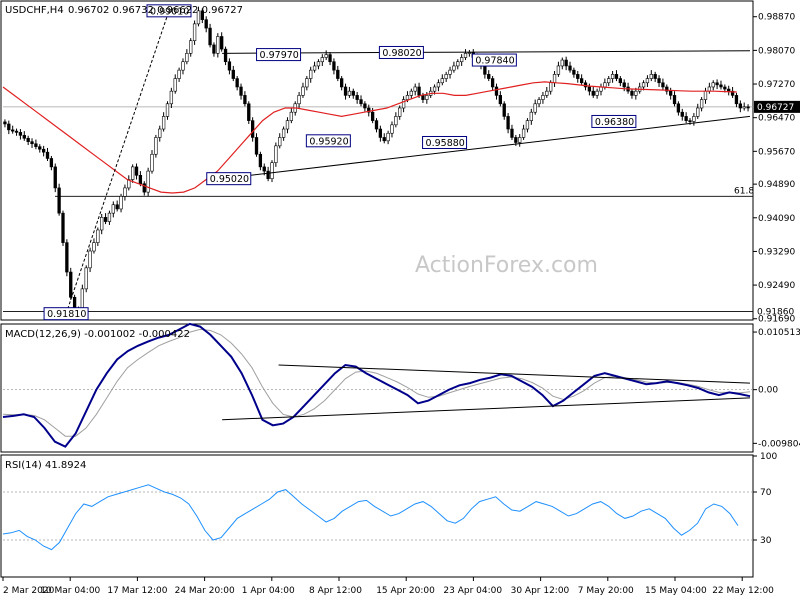 The height and width of the screenshot is (604, 800). What do you see at coordinates (776, 152) in the screenshot?
I see `price-y-tick-label: 0.95670` at bounding box center [776, 152].